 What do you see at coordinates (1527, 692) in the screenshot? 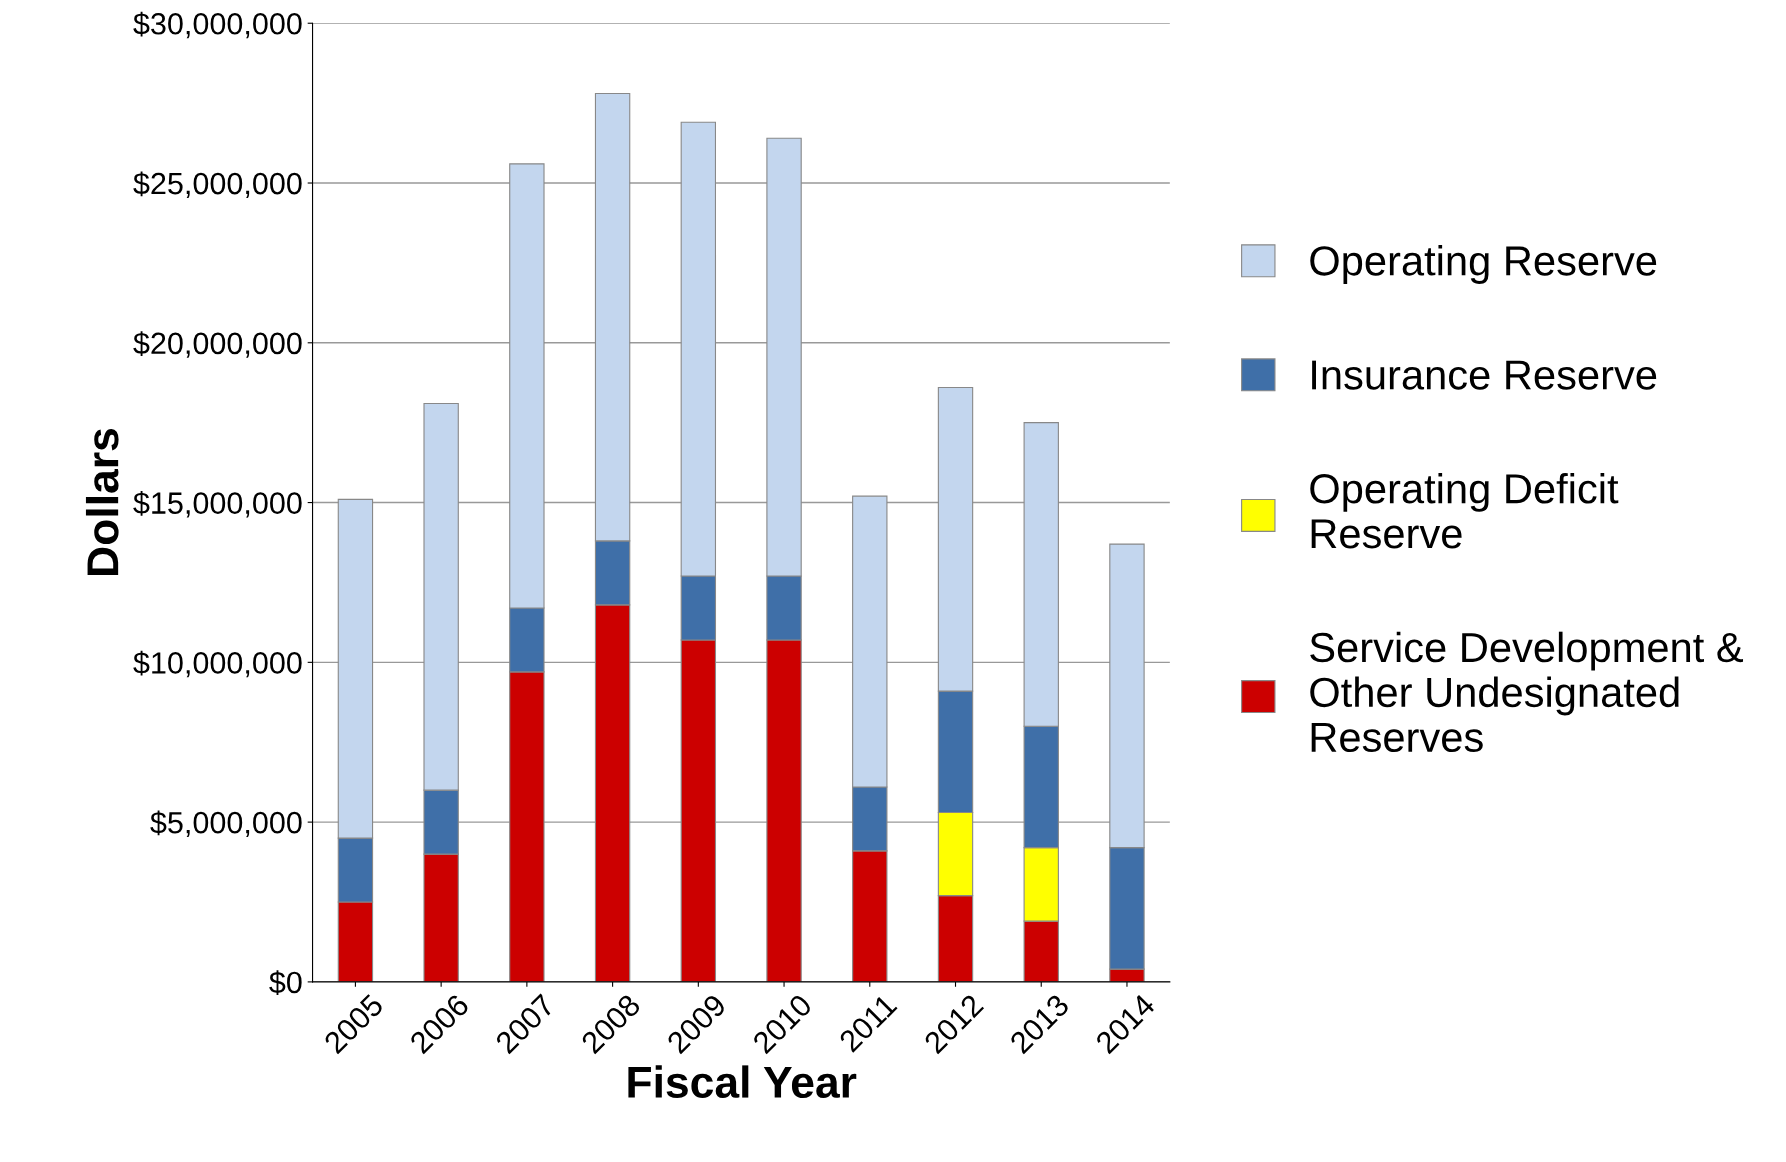
I see `legend-label: Service Development & Other Undesignated Reserves` at bounding box center [1527, 692].